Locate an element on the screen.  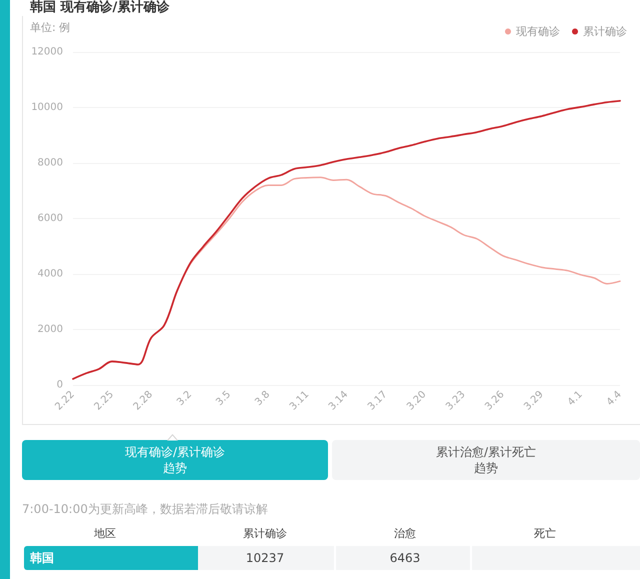
text: 治愈 is located at coordinates (405, 533).